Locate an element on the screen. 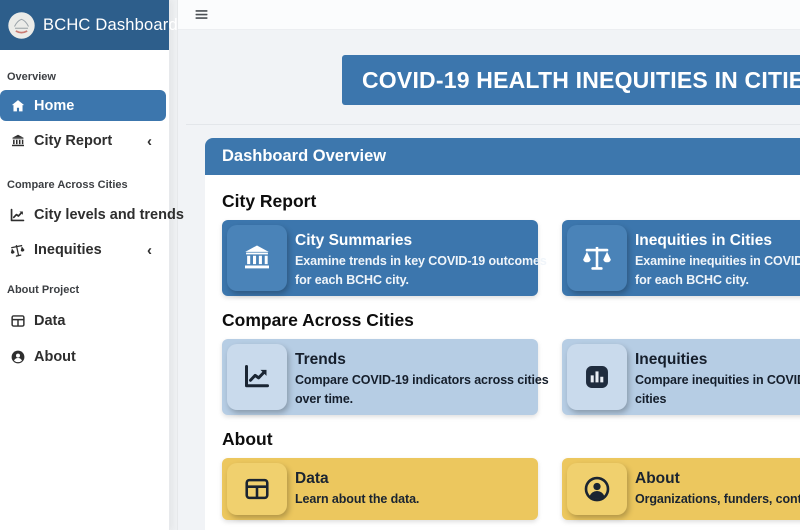 The width and height of the screenshot is (800, 530). section-title-about: About is located at coordinates (247, 439).